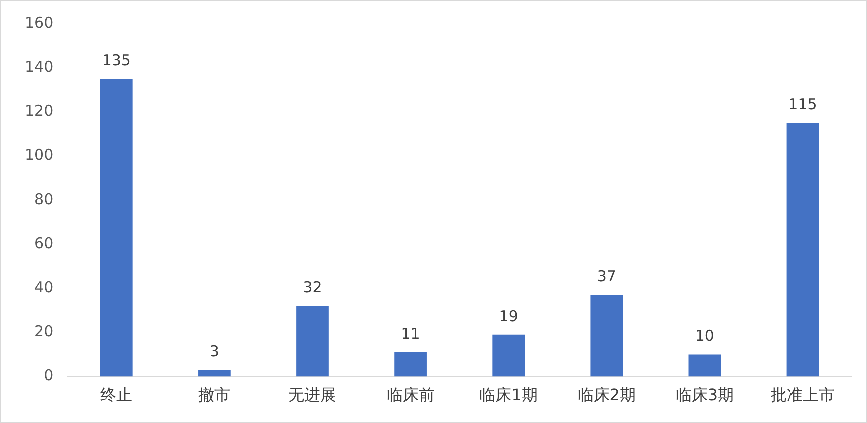  Describe the element at coordinates (39, 23) in the screenshot. I see `y-tick-label: 160` at that location.